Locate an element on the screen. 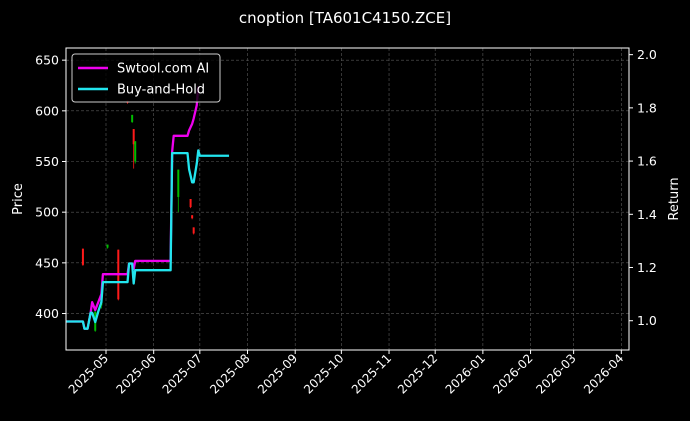  y-tick-label: 450 is located at coordinates (47, 262).